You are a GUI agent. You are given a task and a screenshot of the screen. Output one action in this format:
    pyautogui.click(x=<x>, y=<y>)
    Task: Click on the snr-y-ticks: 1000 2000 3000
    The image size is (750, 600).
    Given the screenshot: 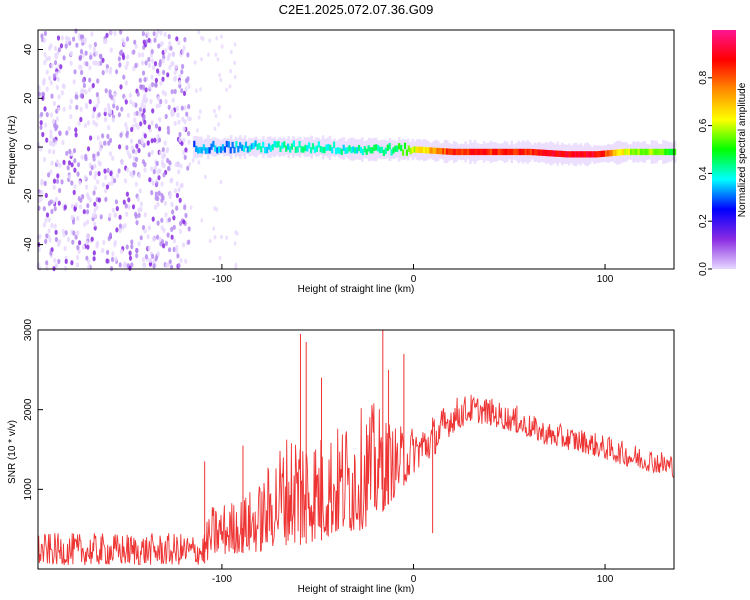 What is the action you would take?
    pyautogui.click(x=33, y=409)
    